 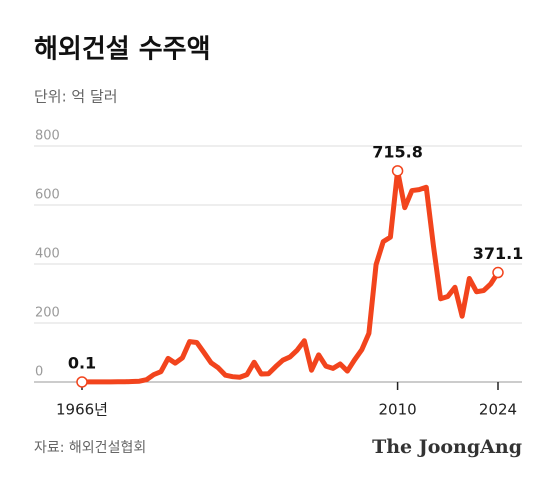 What do you see at coordinates (498, 410) in the screenshot?
I see `x-tick-label: 2024` at bounding box center [498, 410].